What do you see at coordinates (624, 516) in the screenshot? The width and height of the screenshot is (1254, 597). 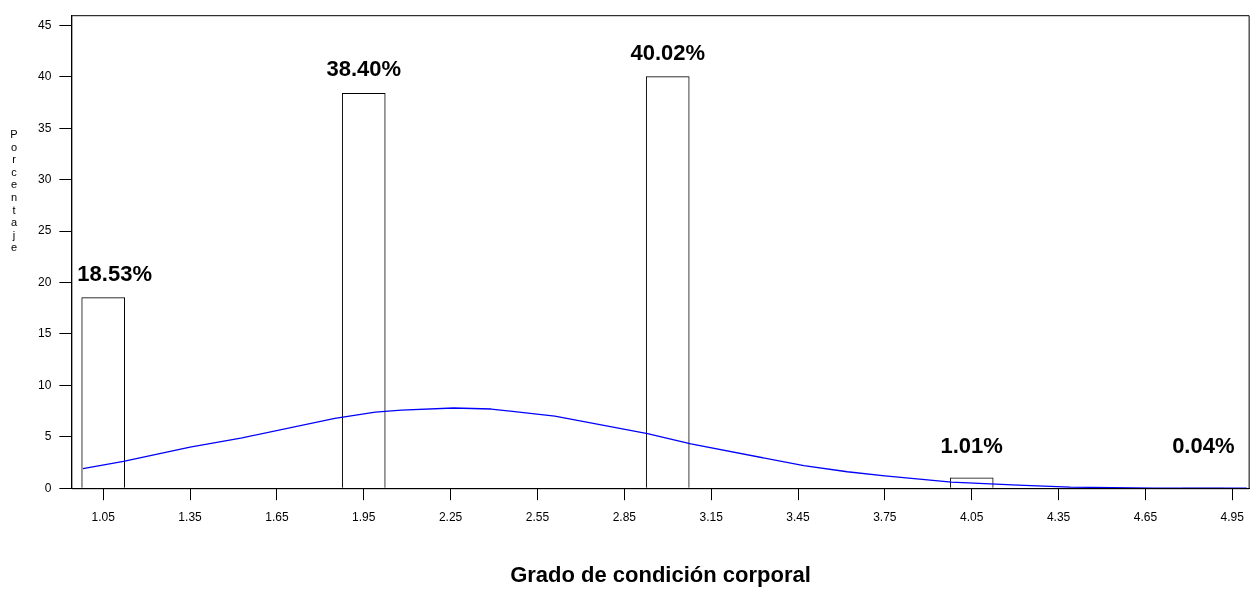 I see `x-tick-label: 2.85` at bounding box center [624, 516].